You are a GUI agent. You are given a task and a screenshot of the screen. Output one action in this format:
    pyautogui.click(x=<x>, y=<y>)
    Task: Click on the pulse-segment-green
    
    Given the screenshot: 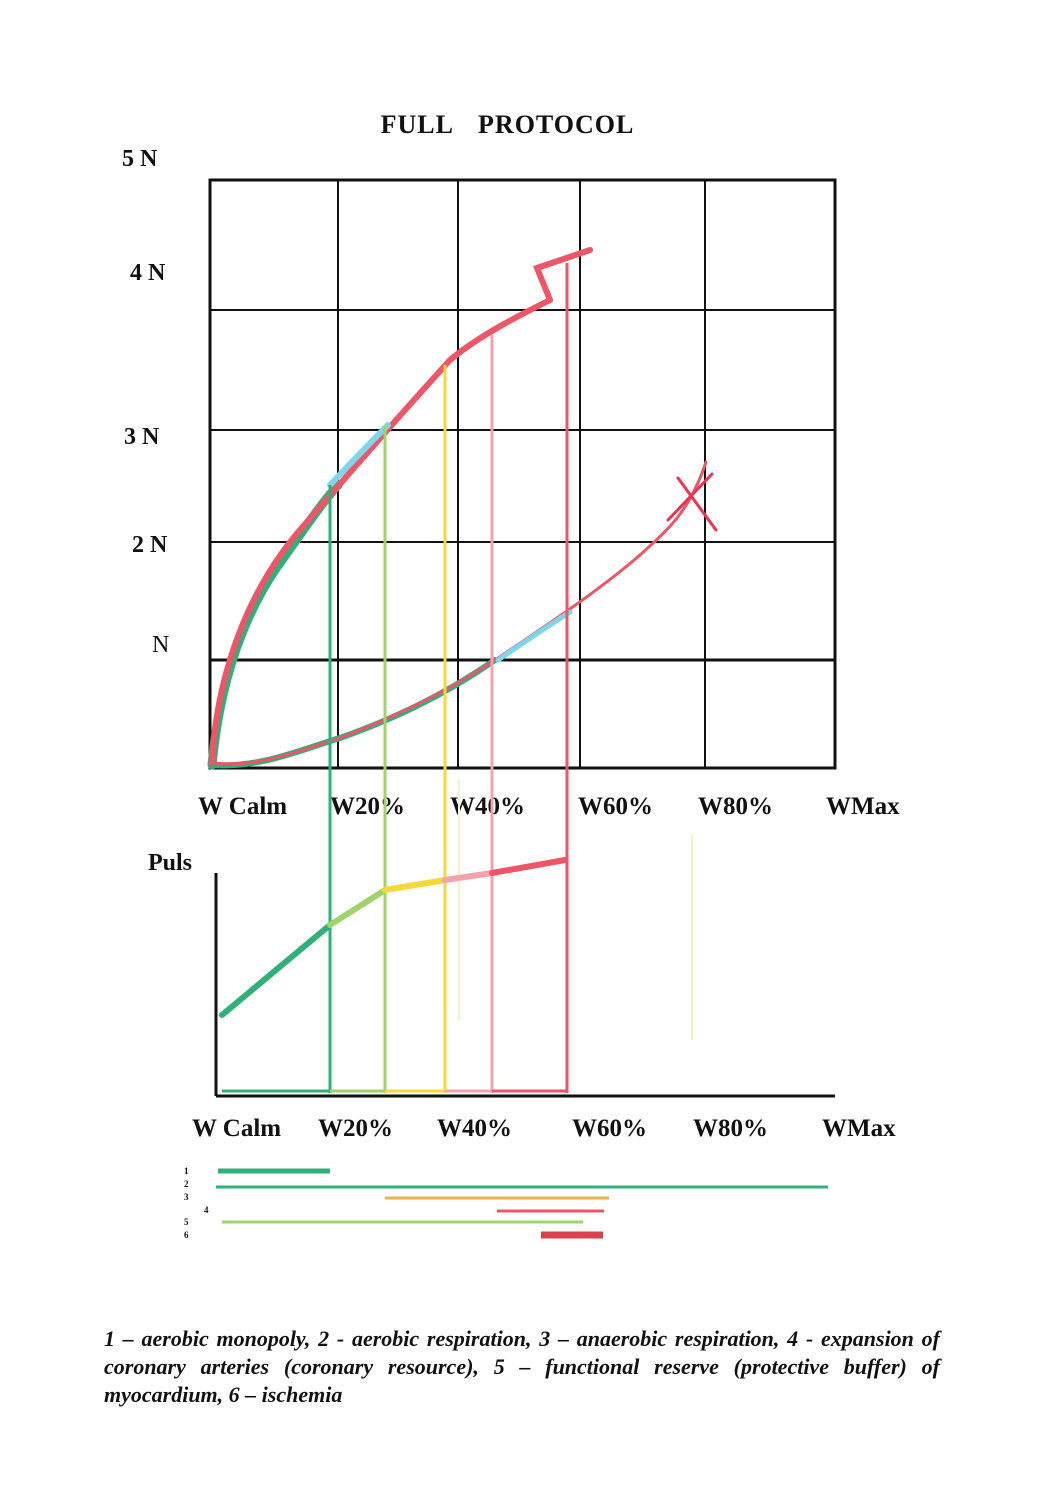 What is the action you would take?
    pyautogui.click(x=276, y=970)
    